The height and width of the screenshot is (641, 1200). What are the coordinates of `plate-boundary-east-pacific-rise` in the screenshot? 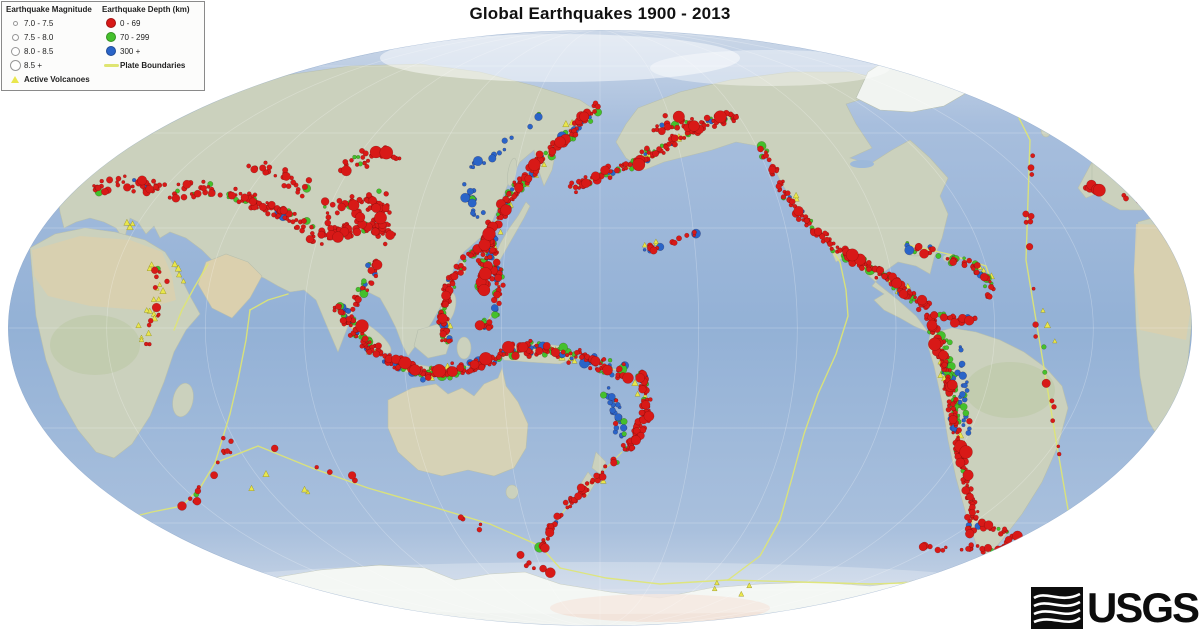 It's located at (788, 421).